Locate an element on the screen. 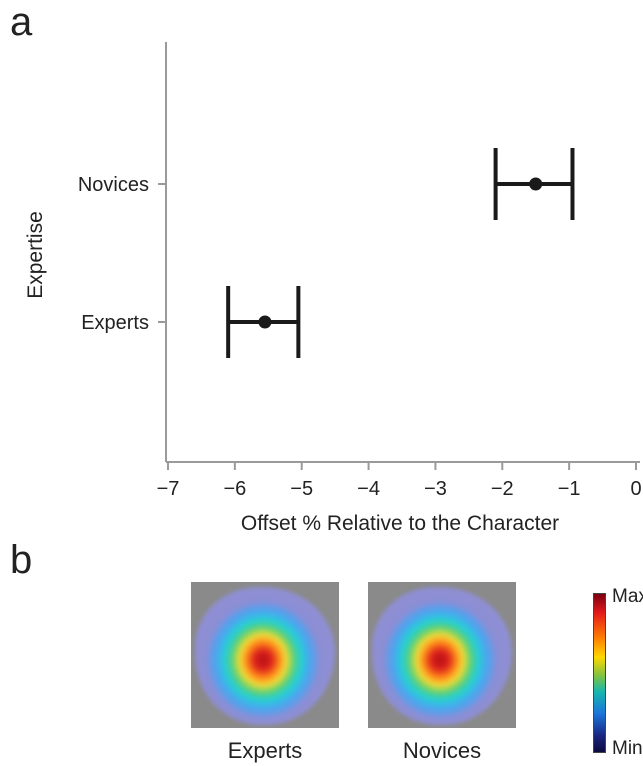 This screenshot has height=766, width=643. heatmap-novices-label: Novices is located at coordinates (442, 750).